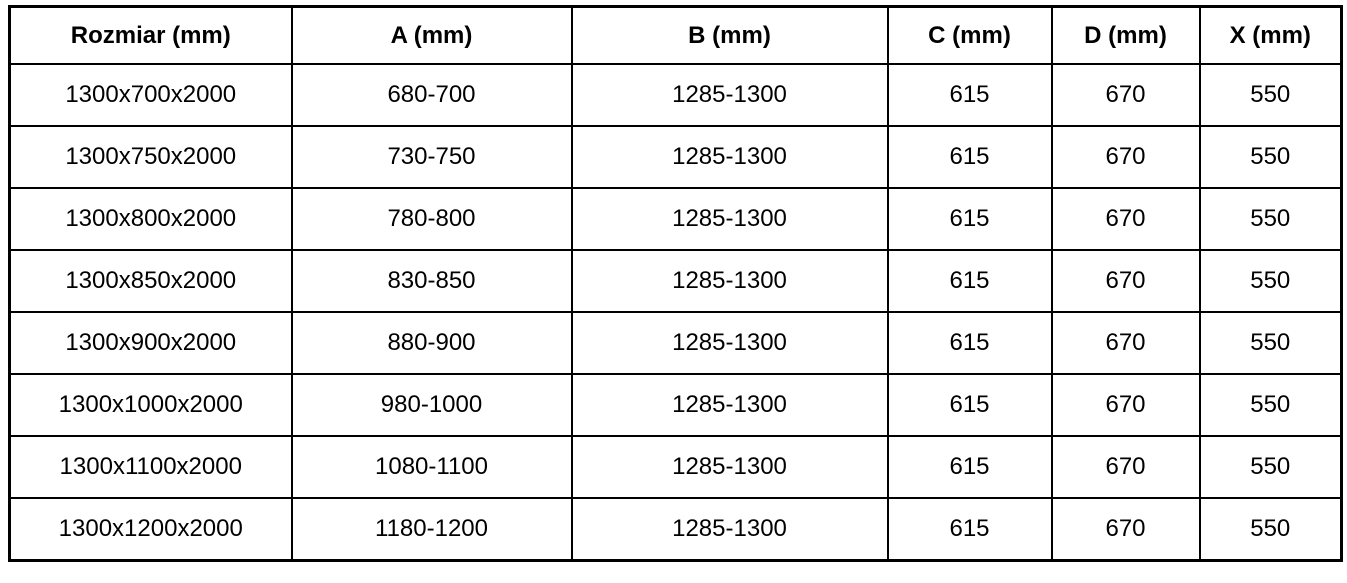 This screenshot has height=583, width=1347. I want to click on table-cell: 1300x1000x2000, so click(150, 405).